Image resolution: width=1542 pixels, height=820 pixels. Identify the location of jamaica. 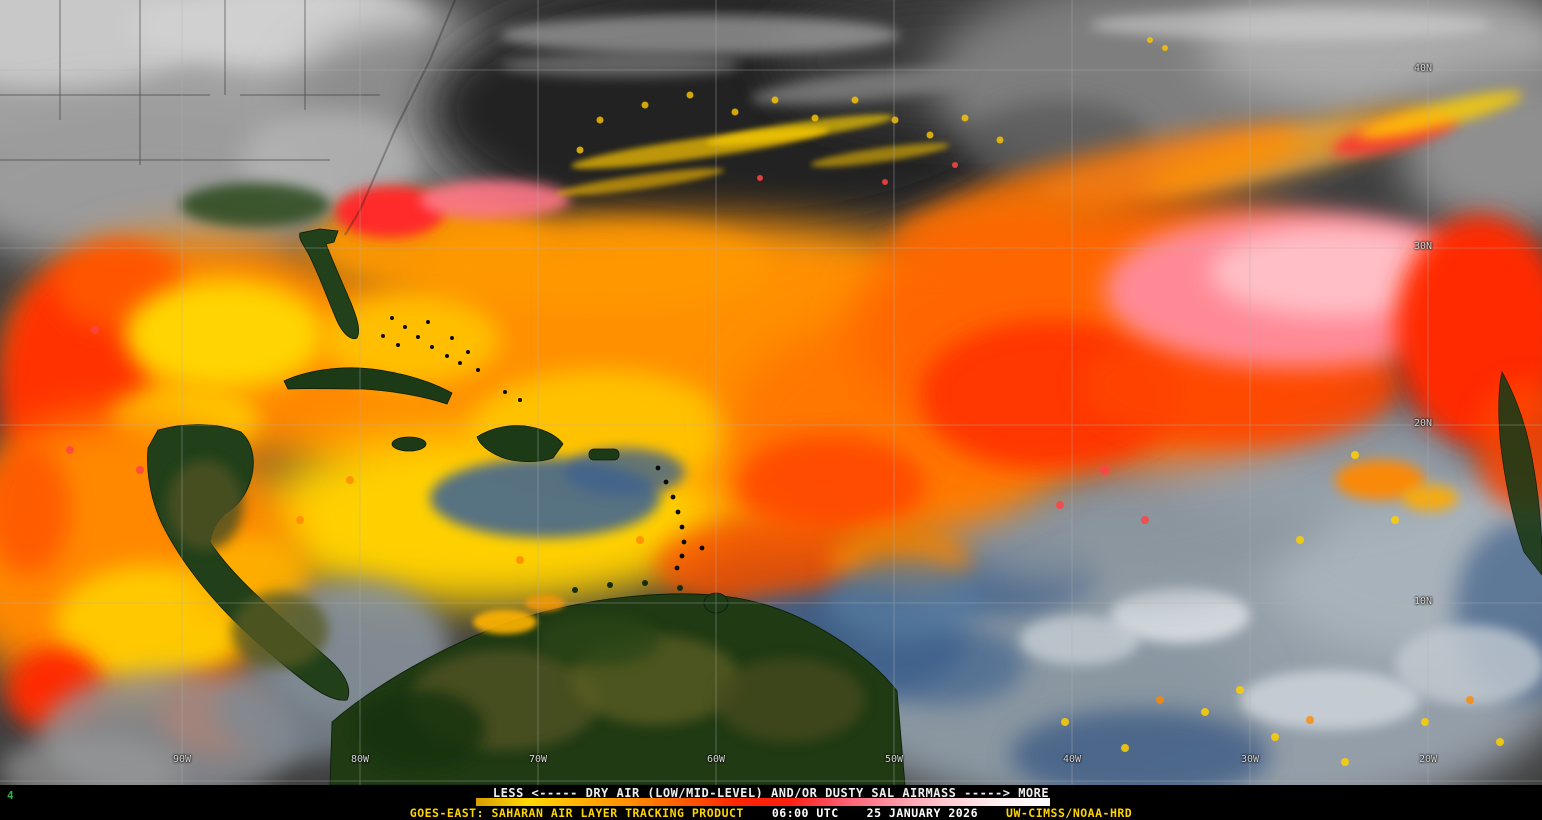
(409, 444).